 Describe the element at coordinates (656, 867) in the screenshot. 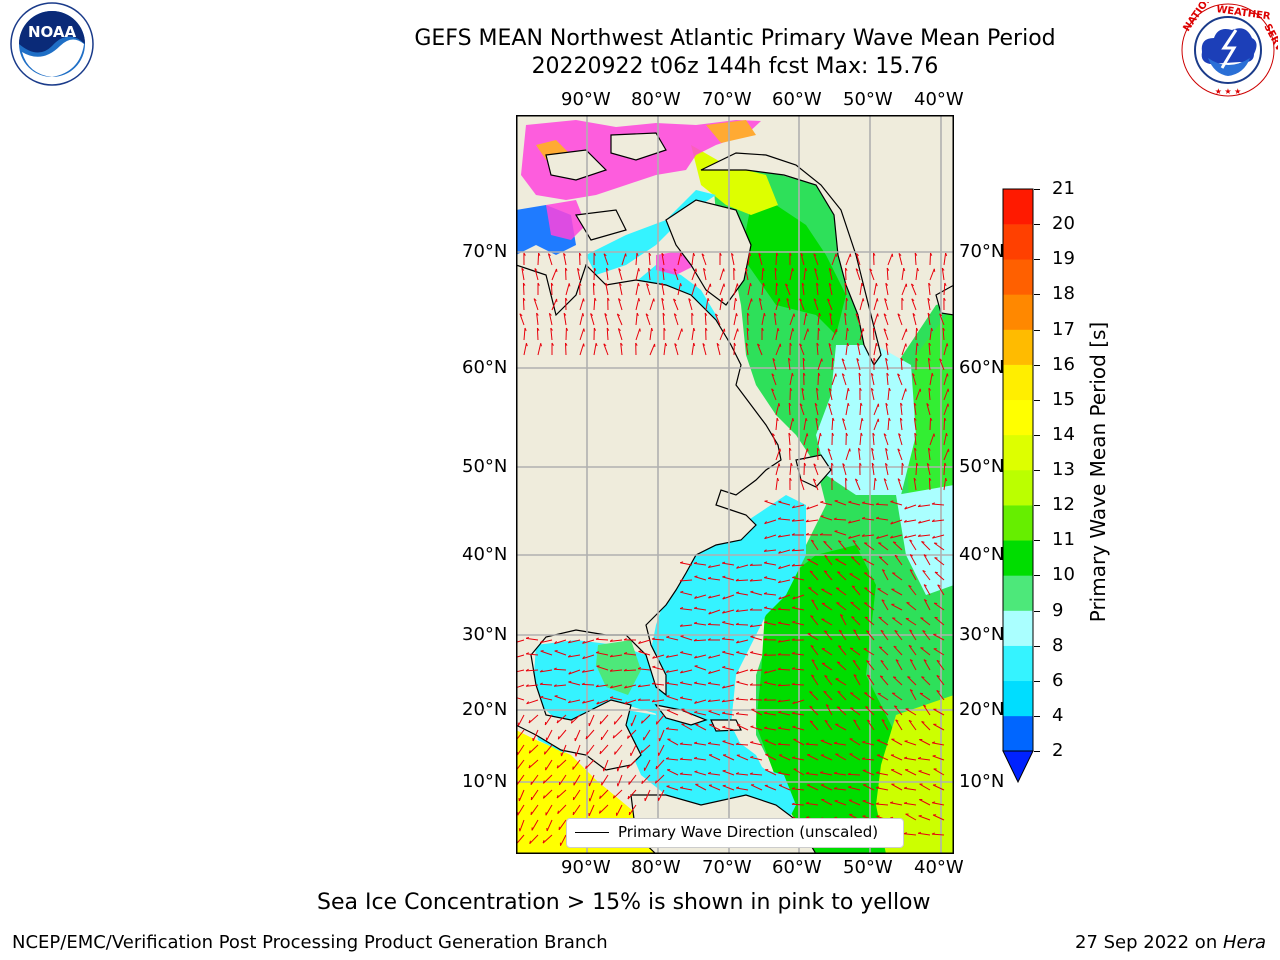

I see `lon-label-bottom-80w: 80°W` at that location.